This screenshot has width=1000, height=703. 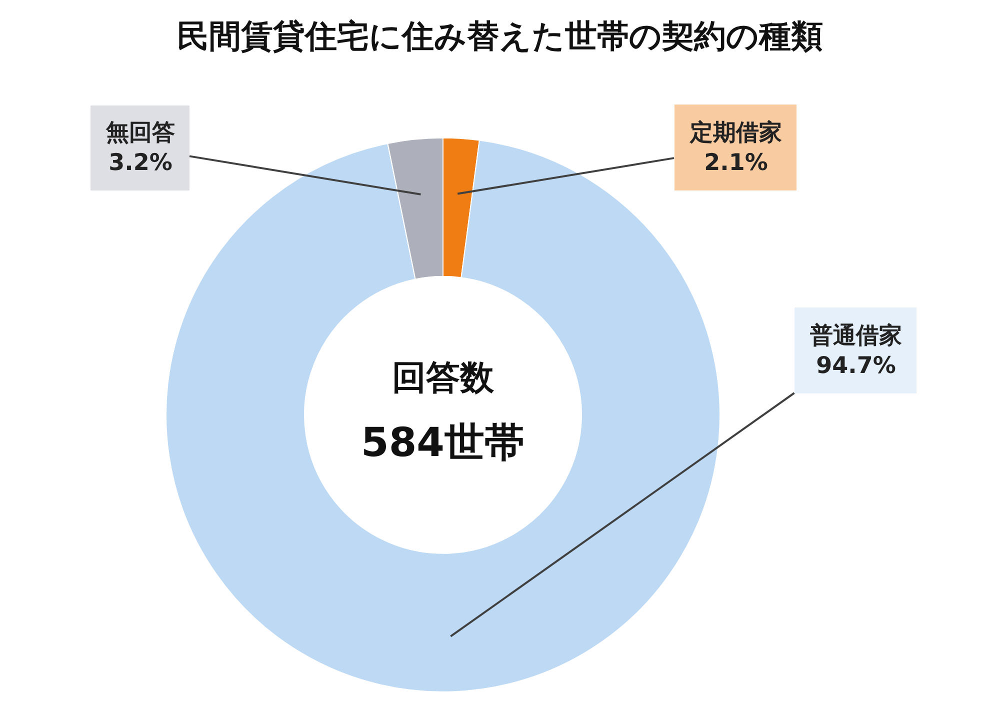 What do you see at coordinates (140, 133) in the screenshot?
I see `slice-label: 無回答` at bounding box center [140, 133].